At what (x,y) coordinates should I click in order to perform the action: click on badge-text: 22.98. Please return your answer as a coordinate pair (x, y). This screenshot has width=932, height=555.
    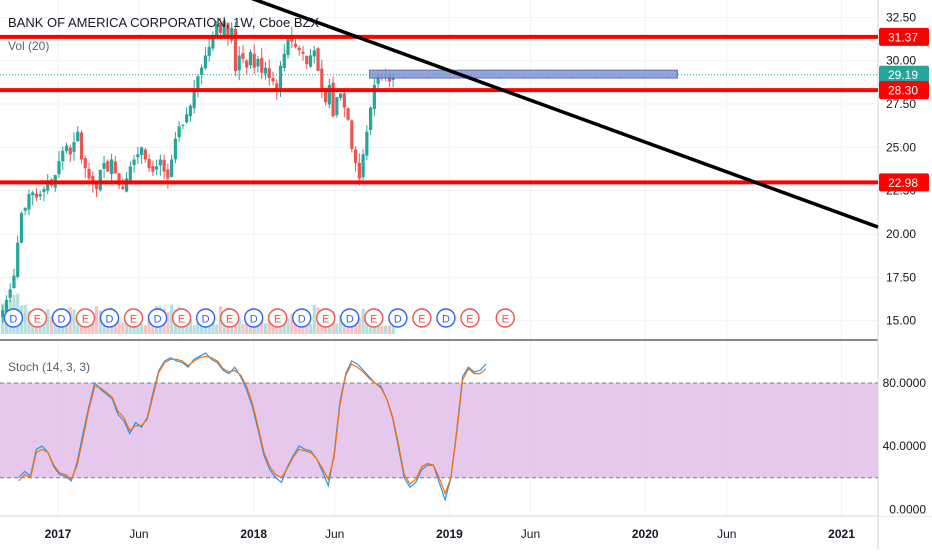
    Looking at the image, I should click on (903, 183).